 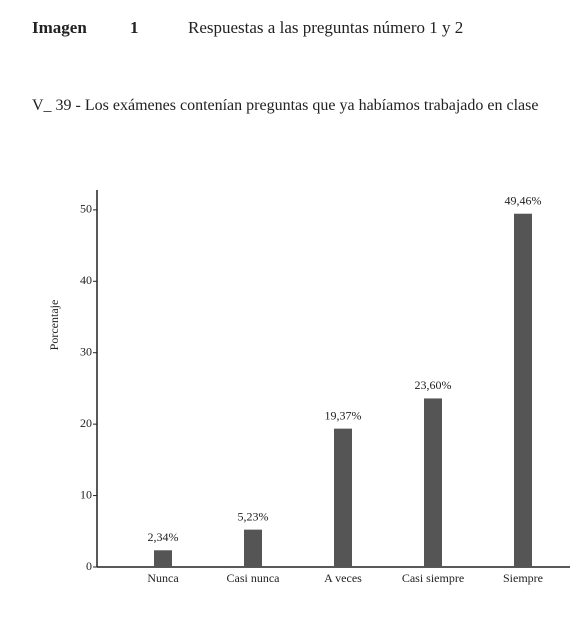 I want to click on figure-label: Imagen, so click(x=59, y=27).